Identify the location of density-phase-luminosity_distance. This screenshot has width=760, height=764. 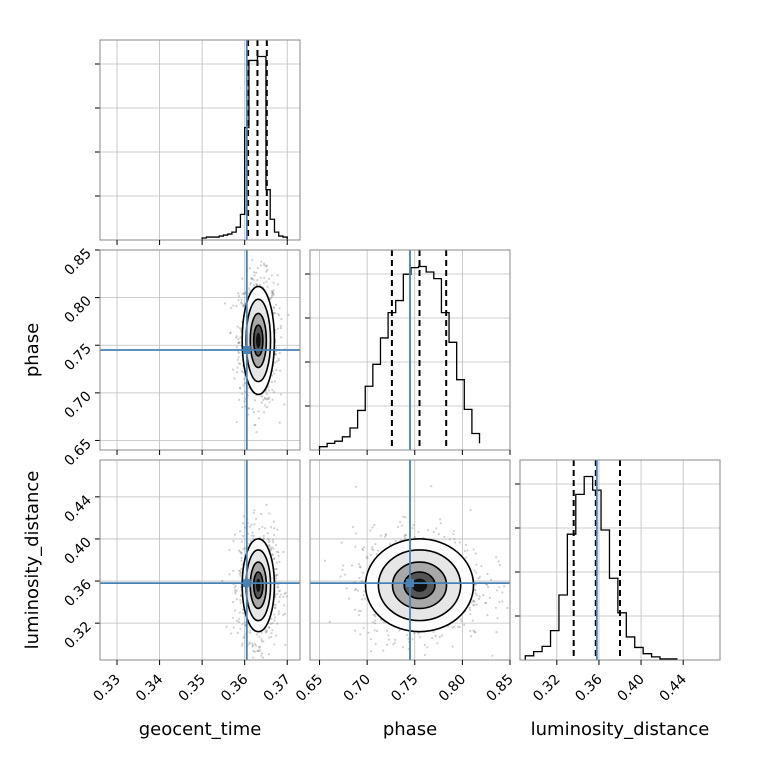
(416, 571).